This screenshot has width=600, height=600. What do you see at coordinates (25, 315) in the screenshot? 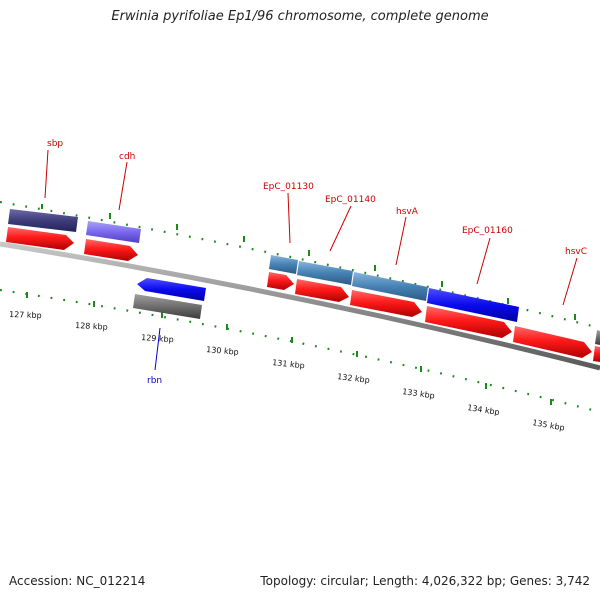
I see `scale-label: 127 kbp` at bounding box center [25, 315].